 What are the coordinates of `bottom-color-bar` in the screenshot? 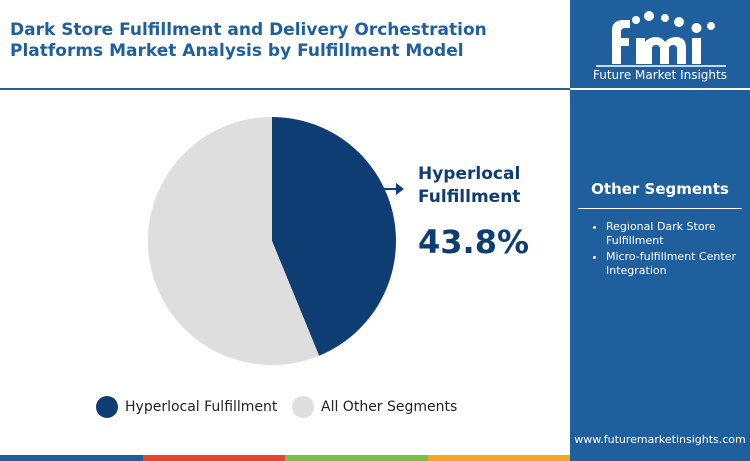 It's located at (285, 458).